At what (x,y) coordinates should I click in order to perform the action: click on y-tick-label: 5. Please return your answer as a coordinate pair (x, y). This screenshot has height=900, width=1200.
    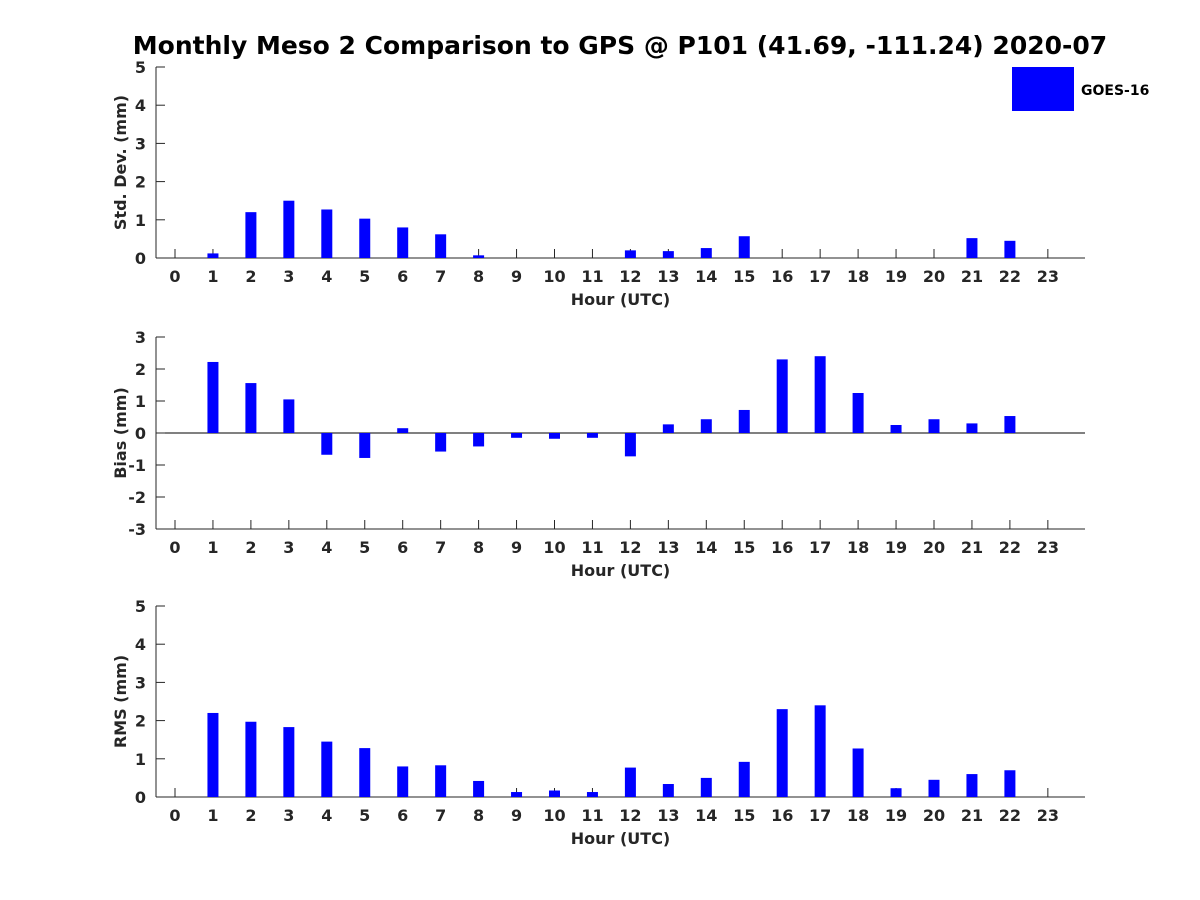
    Looking at the image, I should click on (140, 606).